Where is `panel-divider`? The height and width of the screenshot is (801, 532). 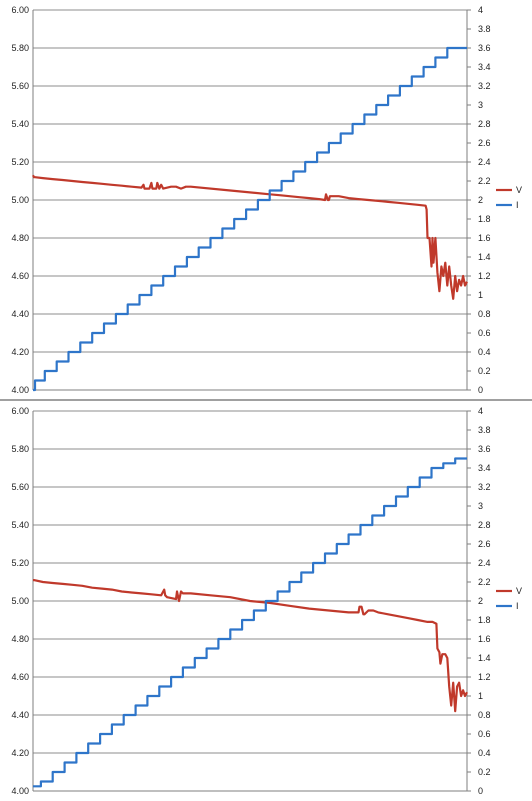 panel-divider is located at coordinates (266, 400).